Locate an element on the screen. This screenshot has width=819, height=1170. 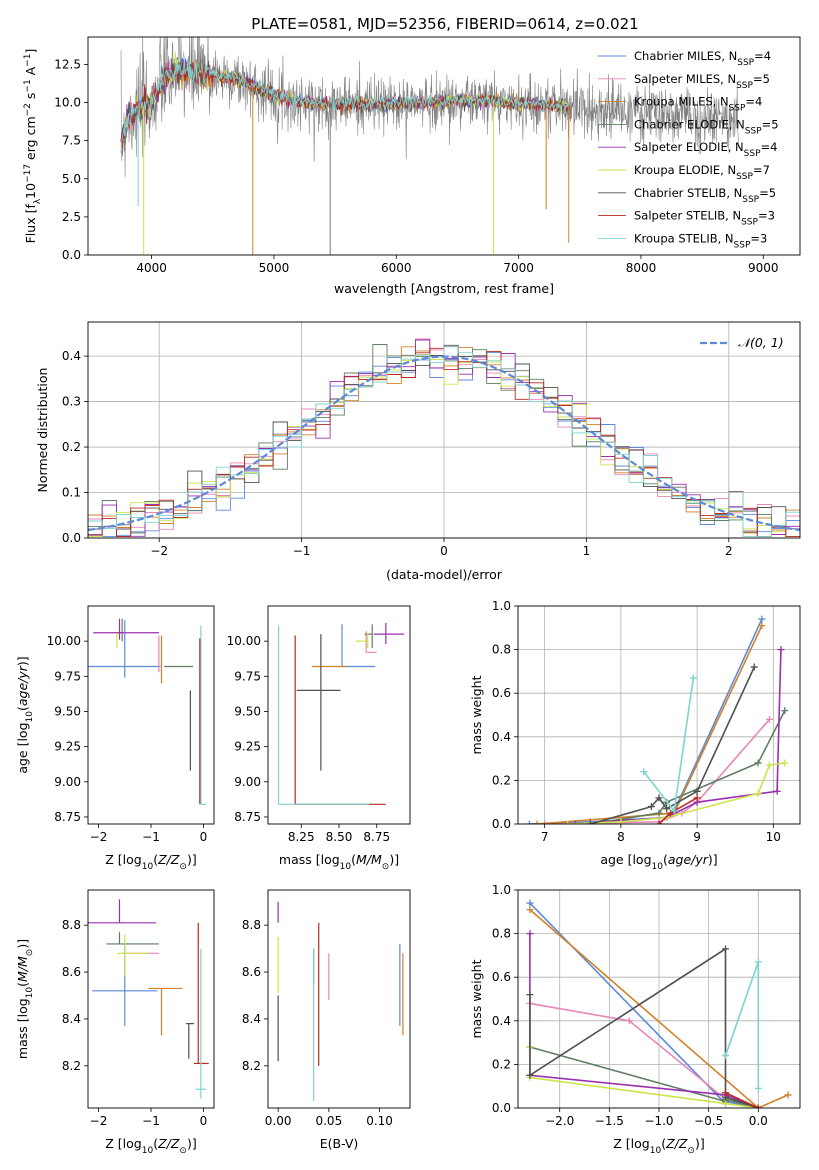
label-part: Chabrier MILES, N is located at coordinates (685, 56).